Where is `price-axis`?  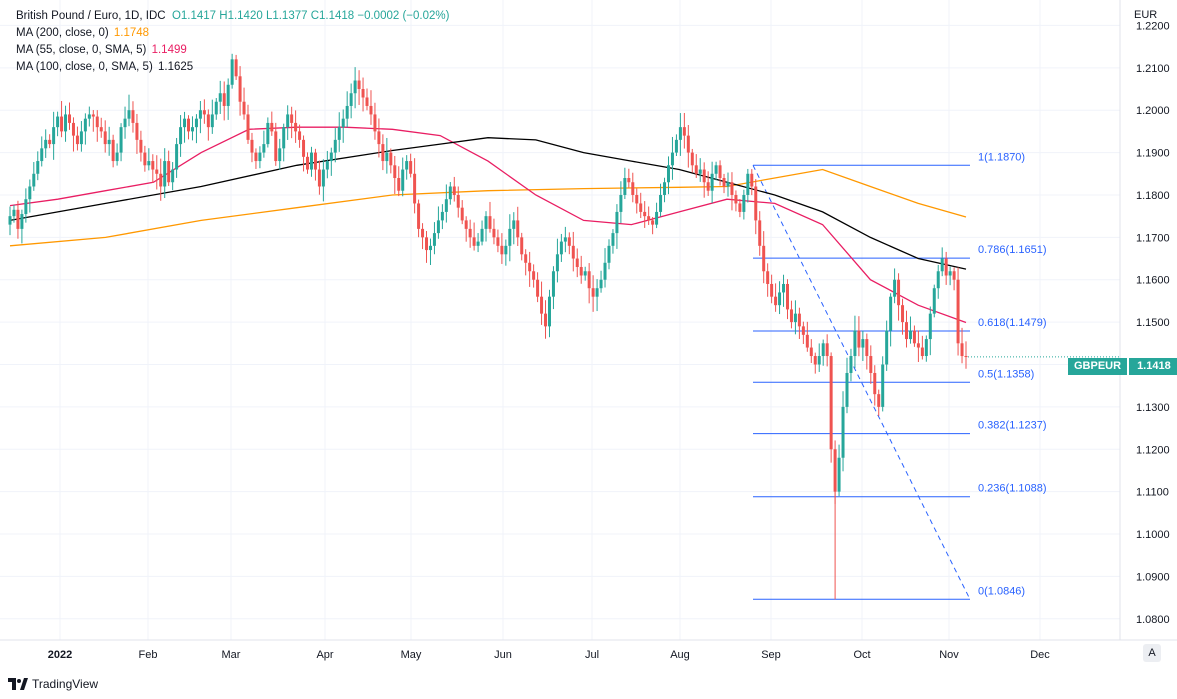
price-axis is located at coordinates (1148, 320).